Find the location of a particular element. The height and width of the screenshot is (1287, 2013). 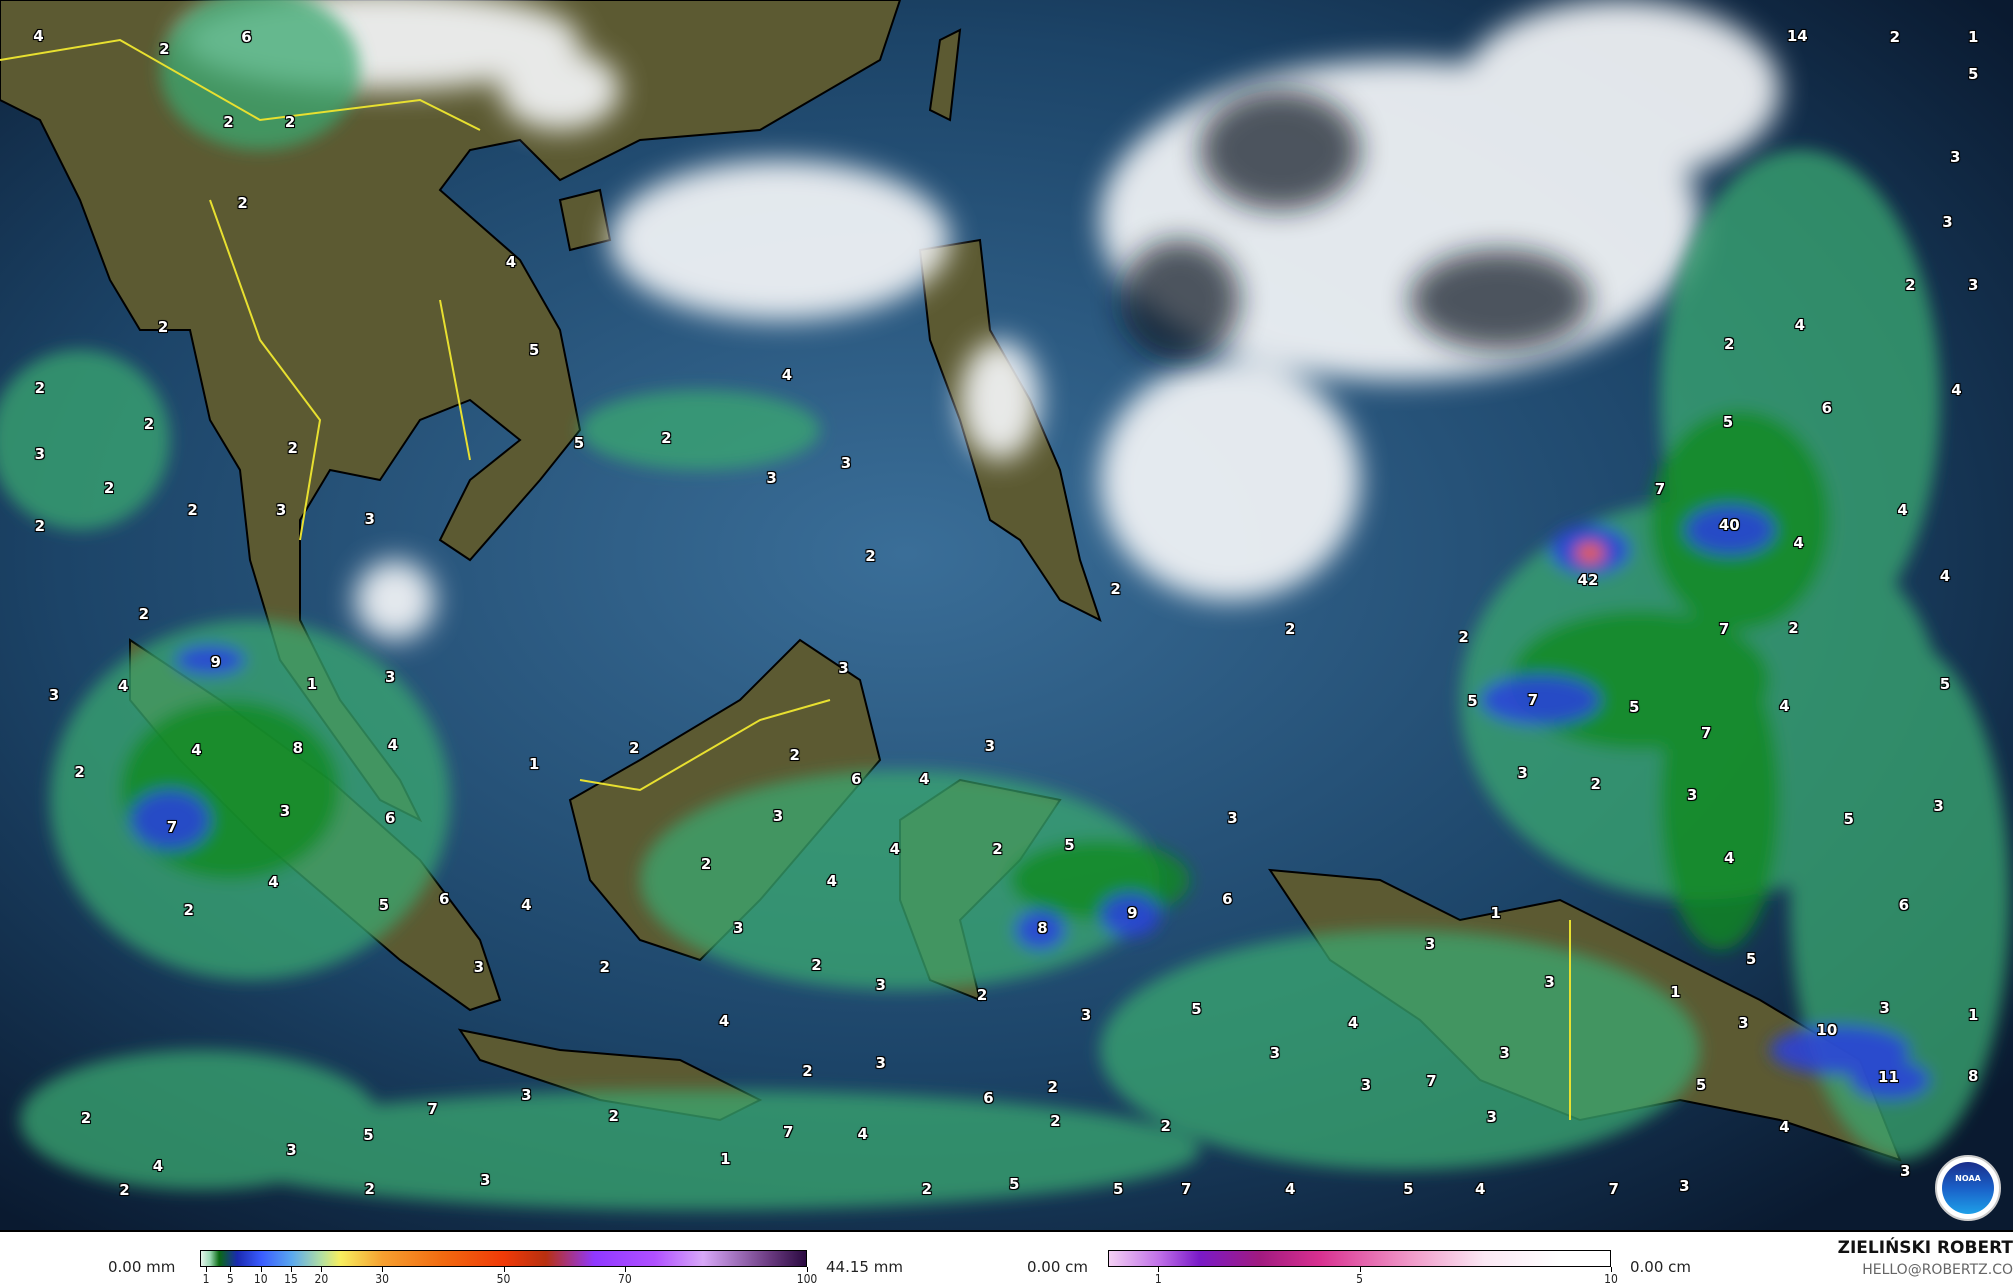

author-name: ZIELIŃSKI ROBERT is located at coordinates (1925, 1248).